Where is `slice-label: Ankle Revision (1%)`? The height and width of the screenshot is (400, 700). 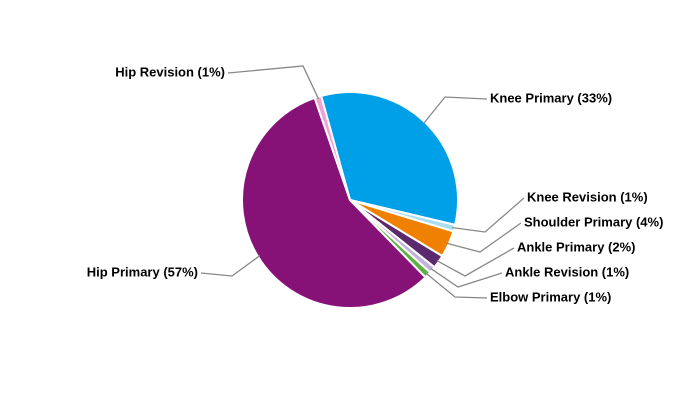 slice-label: Ankle Revision (1%) is located at coordinates (567, 271).